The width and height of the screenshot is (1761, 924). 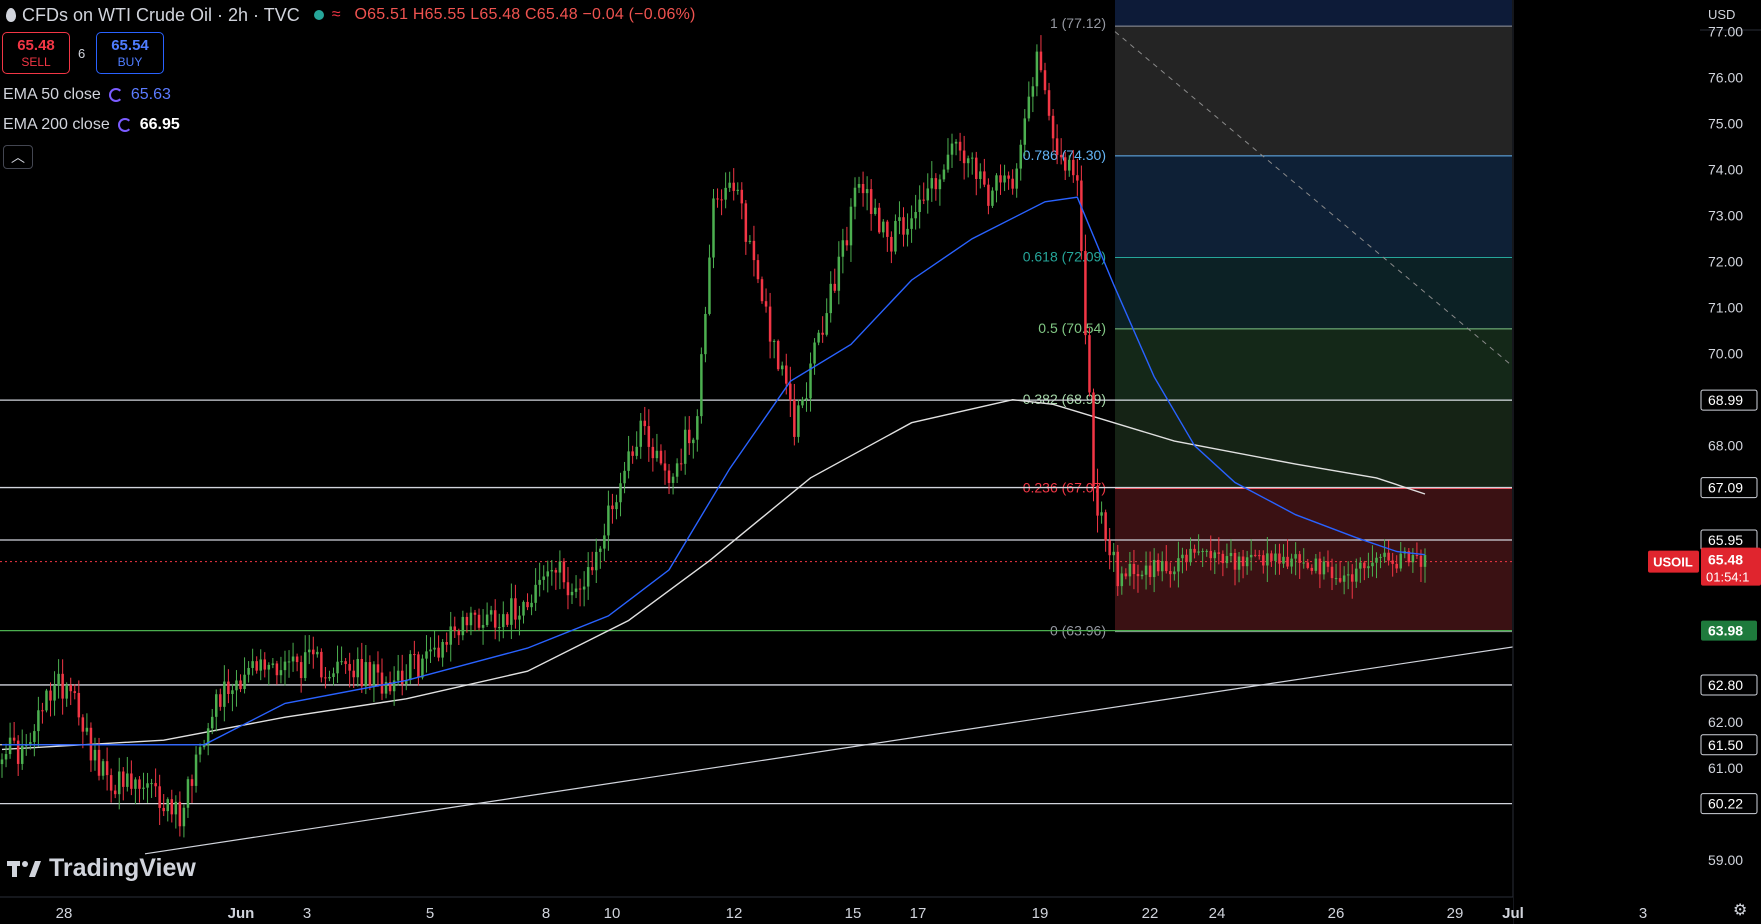 What do you see at coordinates (1064, 155) in the screenshot?
I see `fib-level-label: 0.786 (74.30)` at bounding box center [1064, 155].